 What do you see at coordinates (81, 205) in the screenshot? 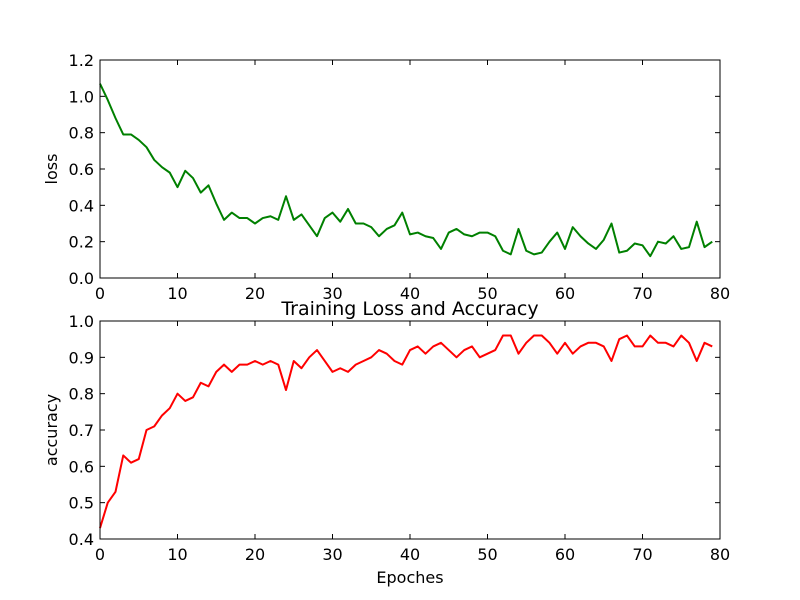
I see `loss-y-tick-label: 0.4` at bounding box center [81, 205].